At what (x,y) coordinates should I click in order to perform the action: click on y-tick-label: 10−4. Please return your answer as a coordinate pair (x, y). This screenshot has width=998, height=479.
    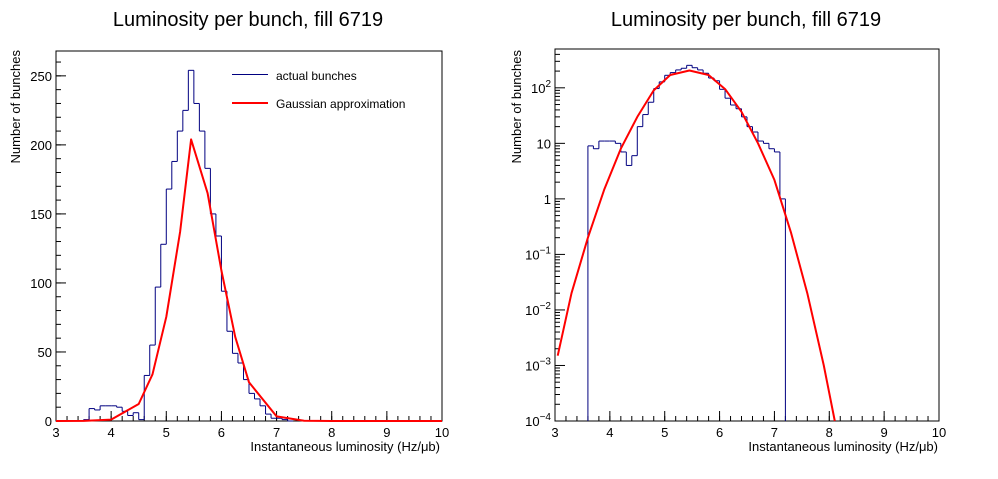
    Looking at the image, I should click on (538, 420).